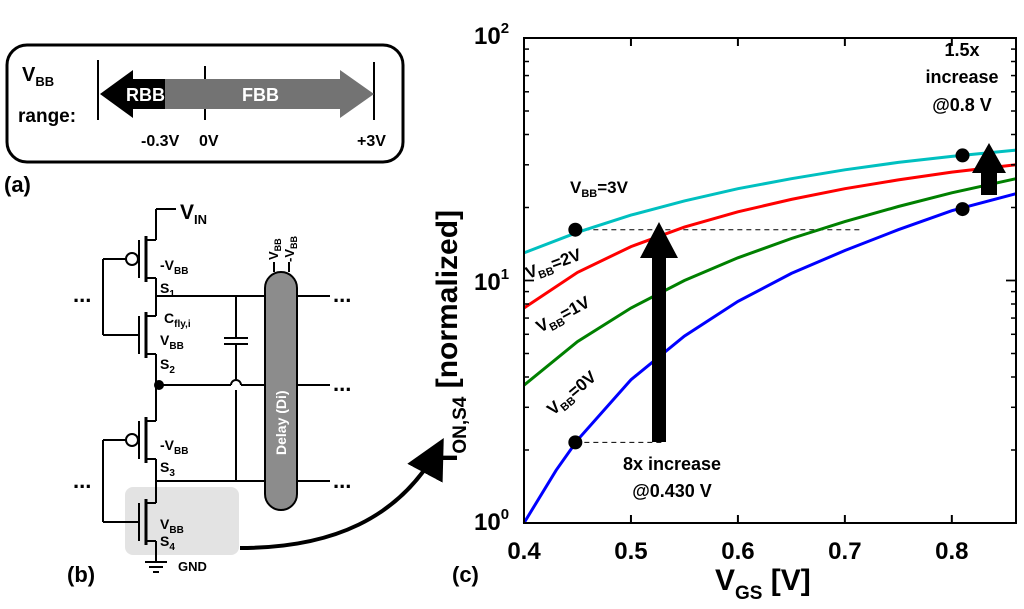 The width and height of the screenshot is (1024, 609). Describe the element at coordinates (491, 35) in the screenshot. I see `ytick-100: 10²` at that location.